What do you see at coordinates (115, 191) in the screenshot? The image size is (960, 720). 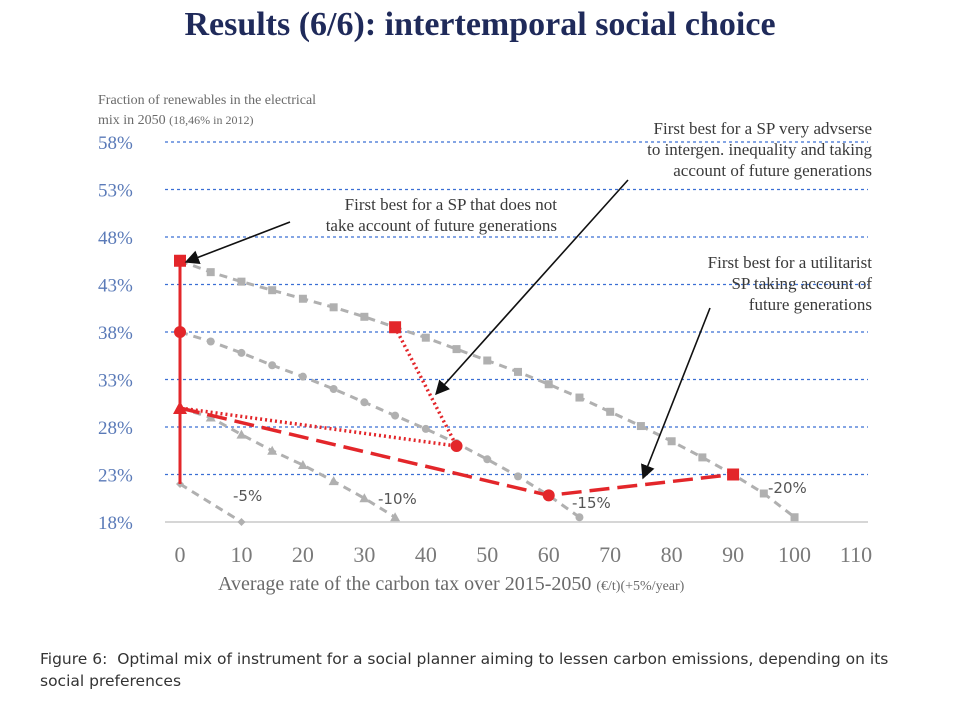 I see `y-tick-label: 53%` at bounding box center [115, 191].